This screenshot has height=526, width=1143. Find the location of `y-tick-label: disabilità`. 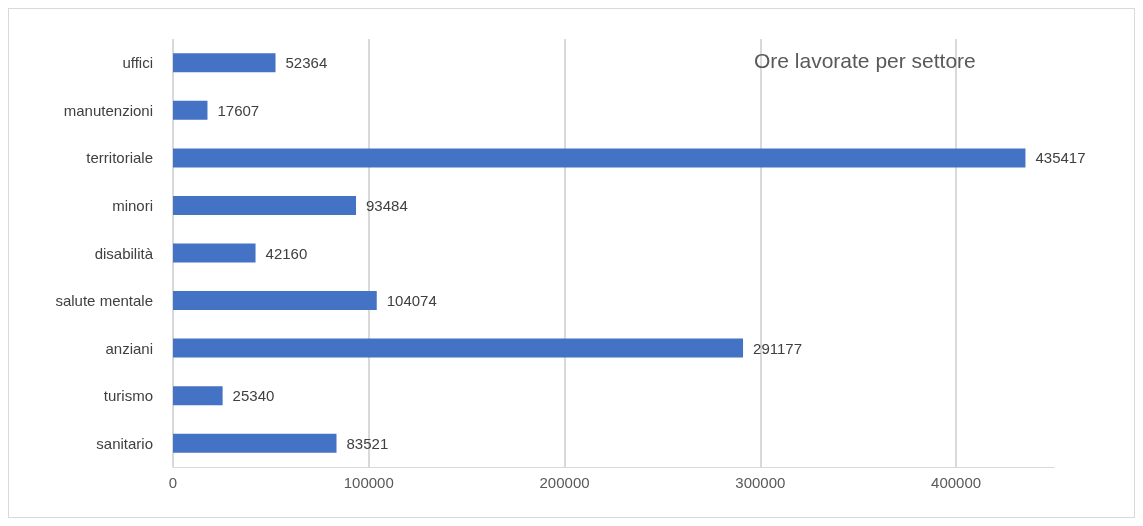

y-tick-label: disabilità is located at coordinates (124, 253).